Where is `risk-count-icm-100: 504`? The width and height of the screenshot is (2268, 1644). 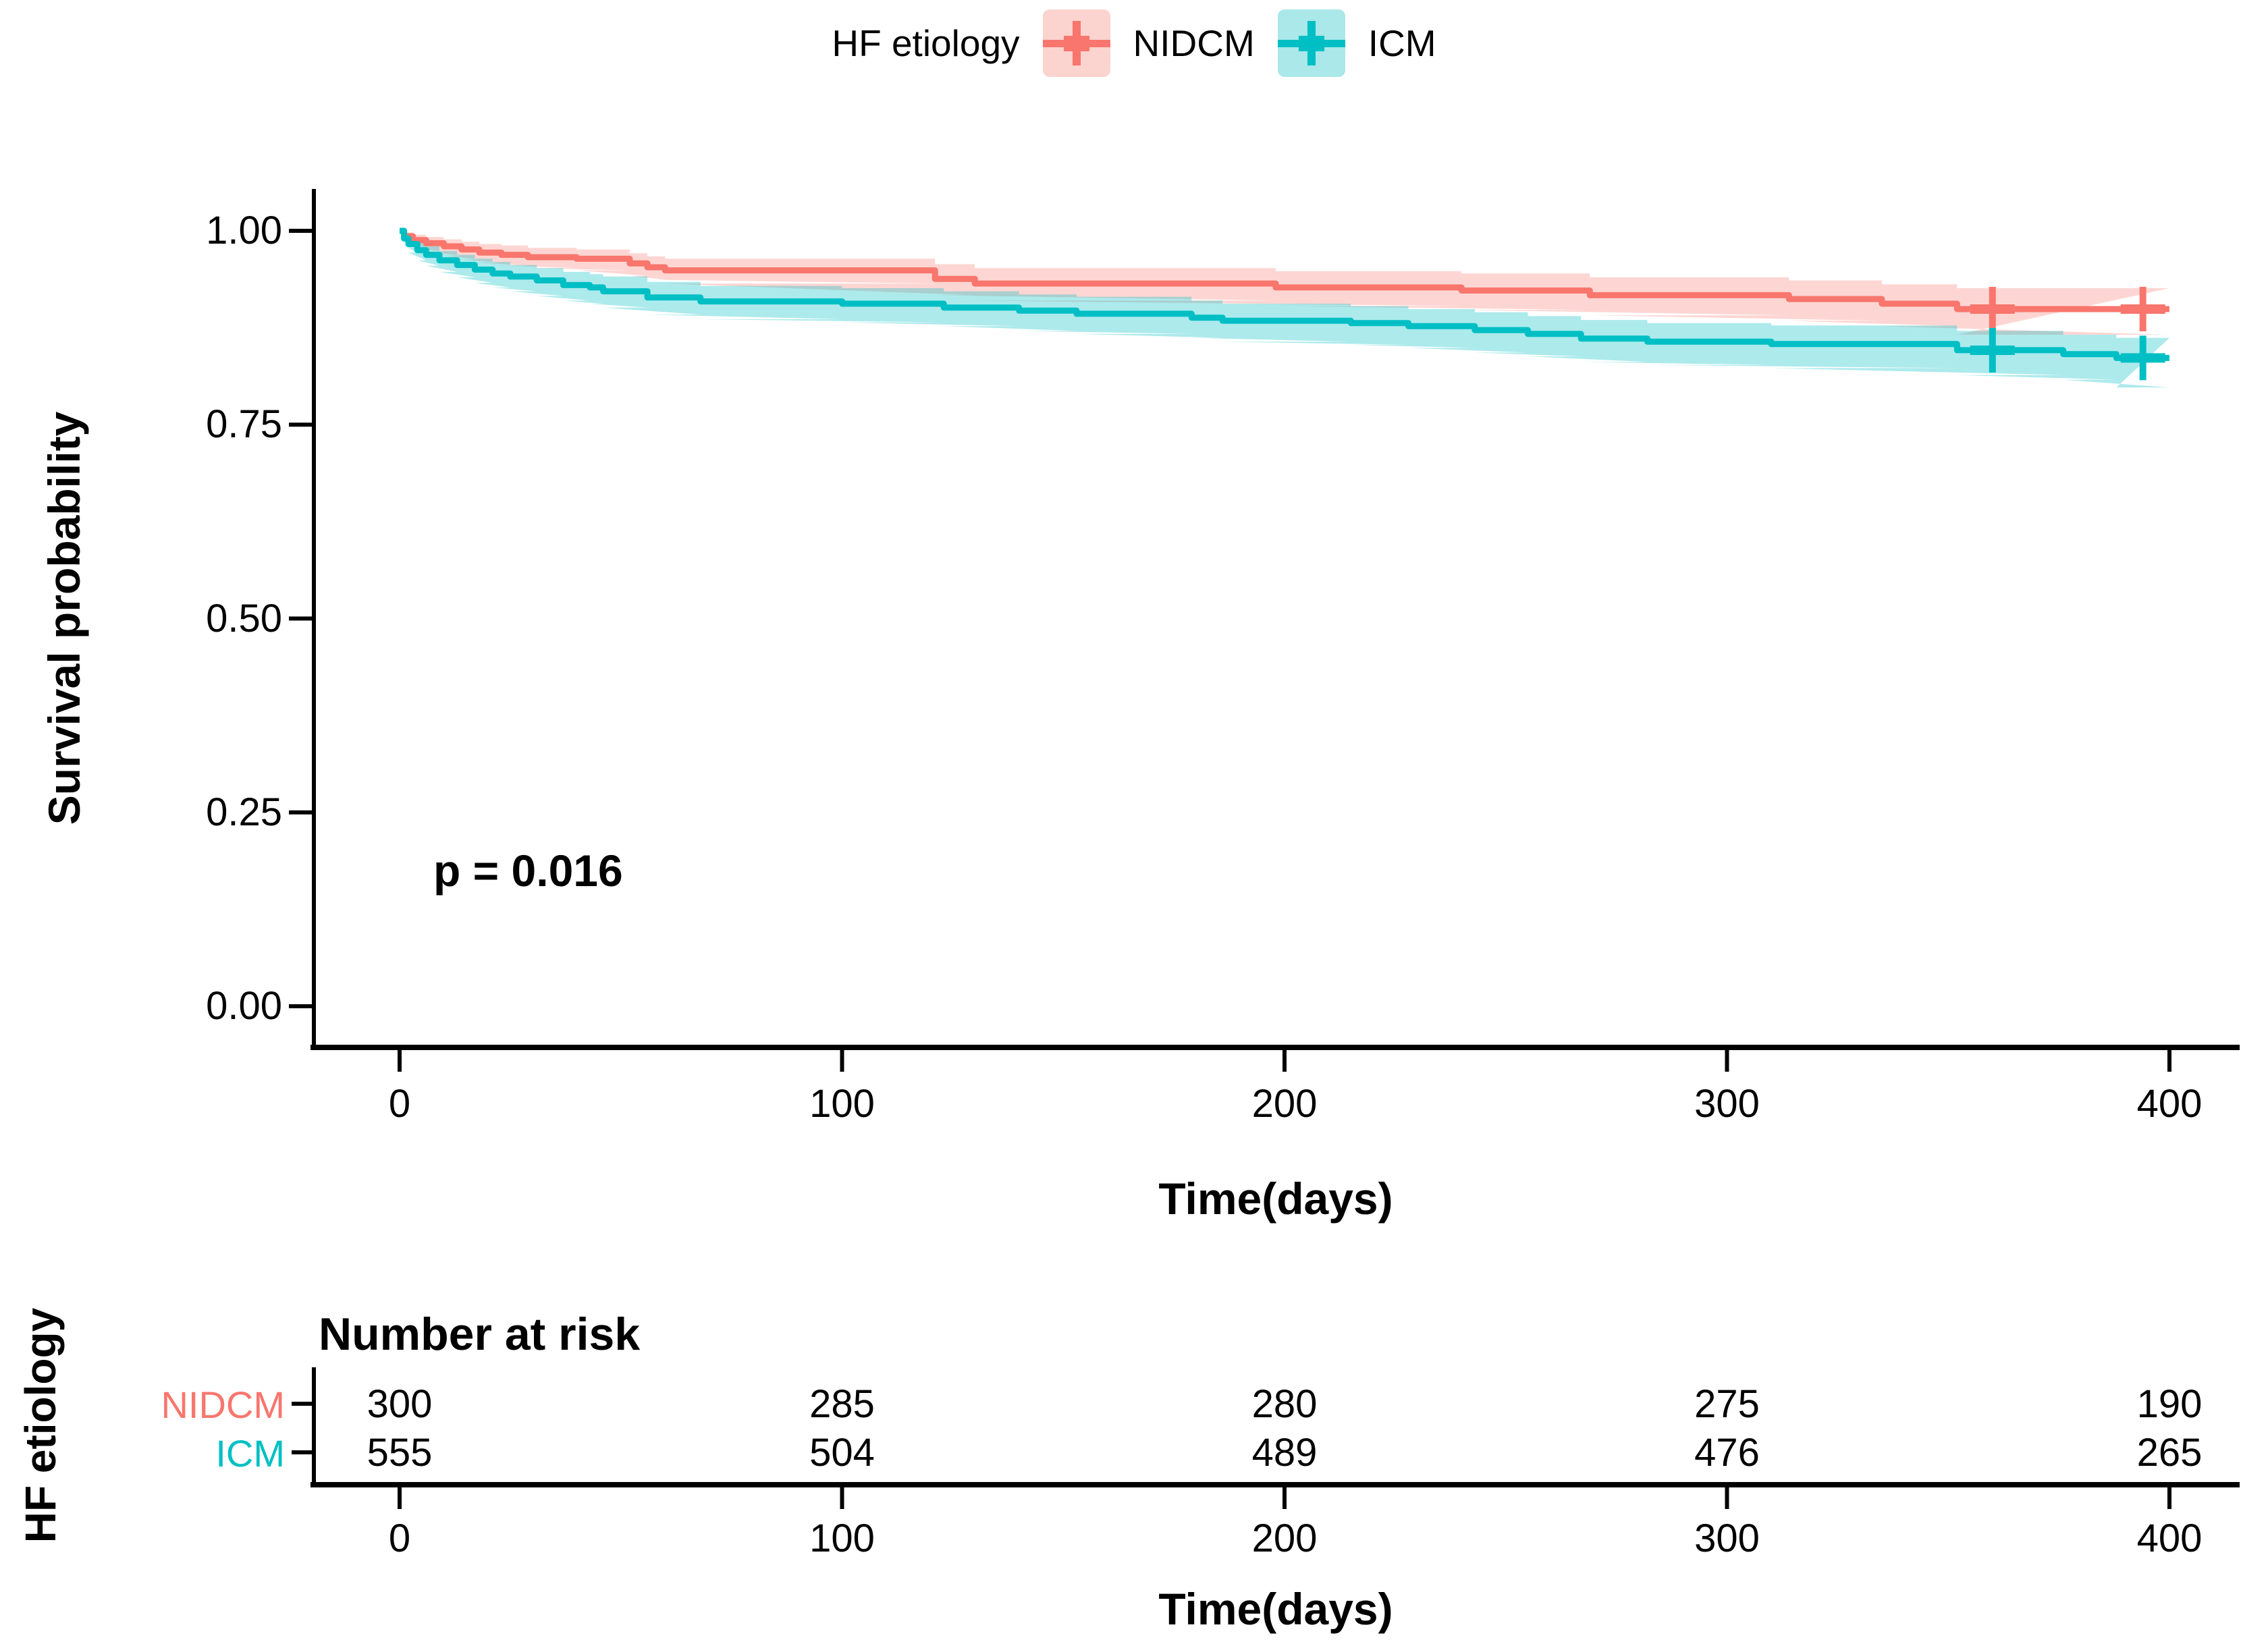
risk-count-icm-100: 504 is located at coordinates (842, 1453).